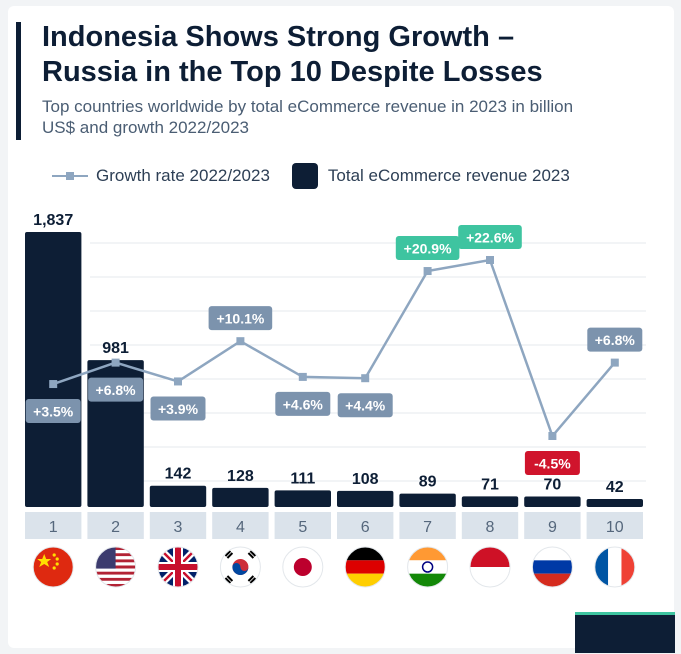  Describe the element at coordinates (292, 72) in the screenshot. I see `title-line-2: Russia in the Top 10 Despite Losses` at that location.